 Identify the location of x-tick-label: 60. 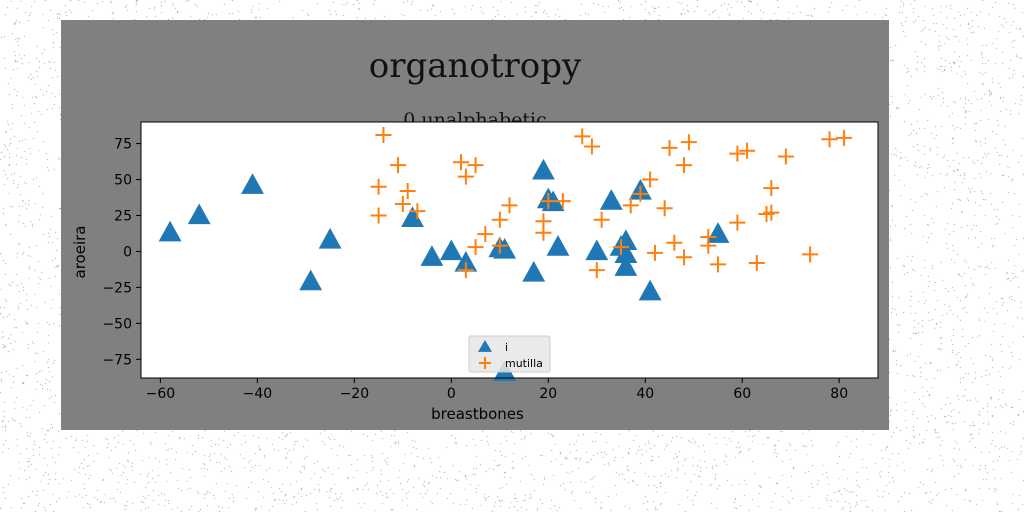
(742, 394).